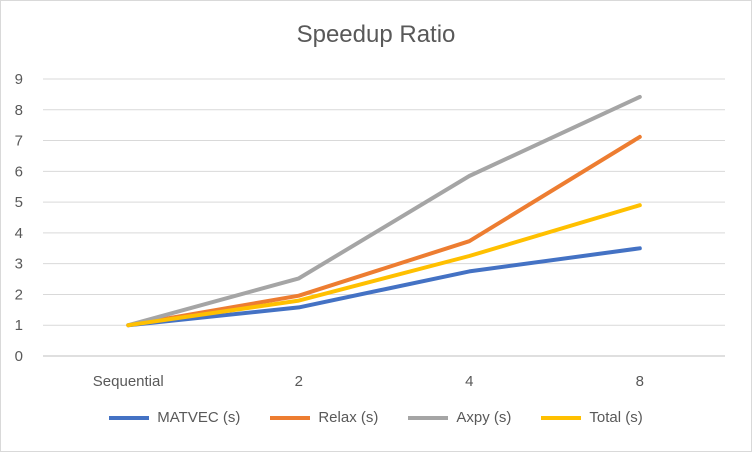 The height and width of the screenshot is (452, 752). What do you see at coordinates (19, 233) in the screenshot?
I see `y-tick-label: 4` at bounding box center [19, 233].